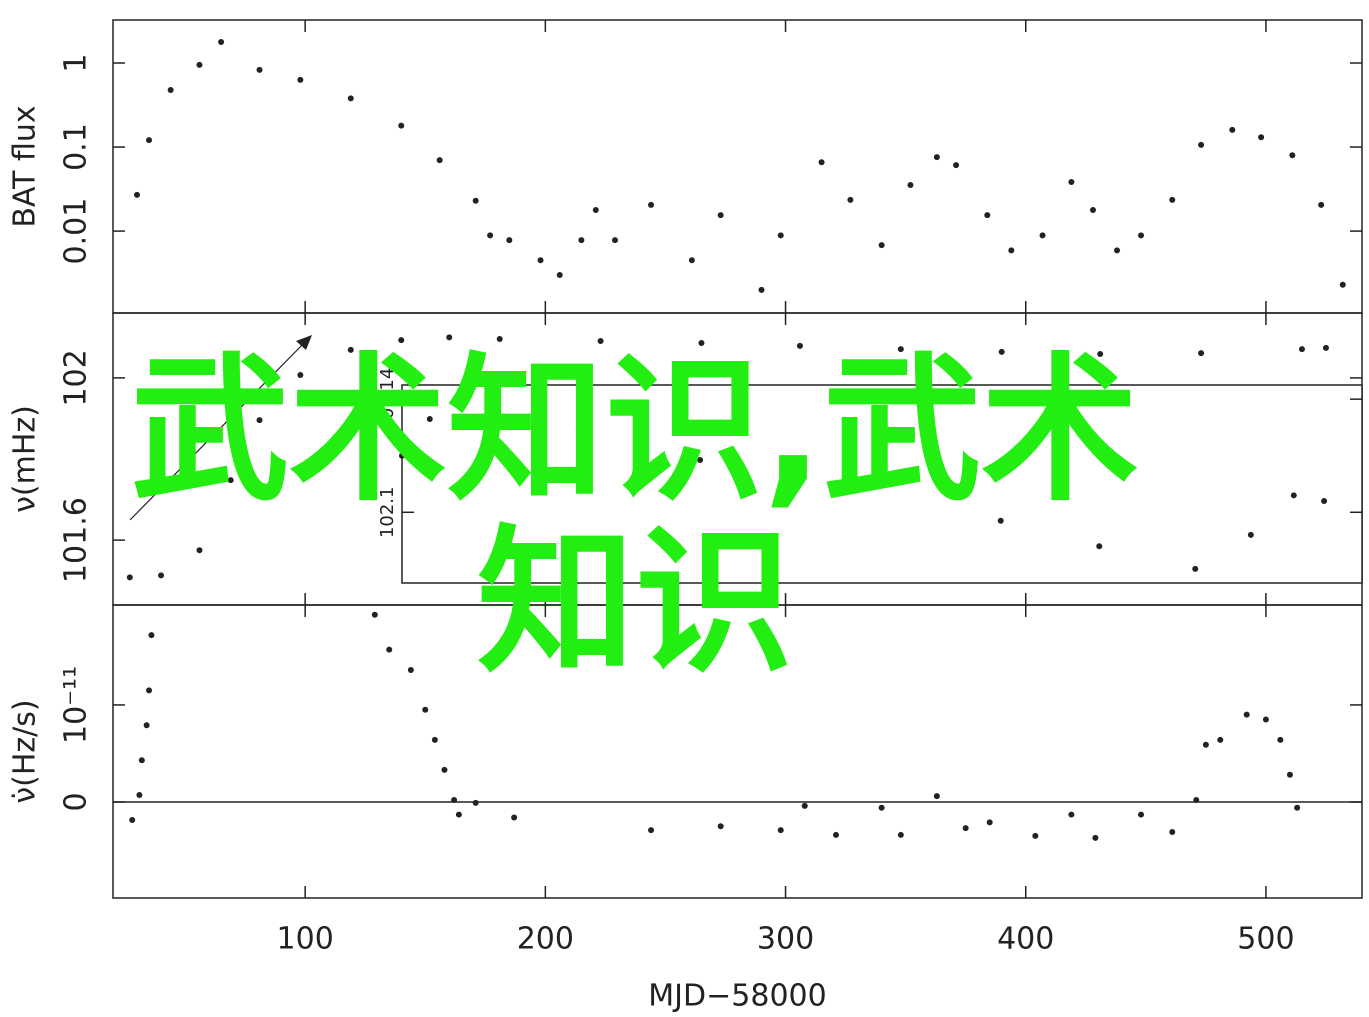  Describe the element at coordinates (305, 939) in the screenshot. I see `x-tick-label: 100` at that location.